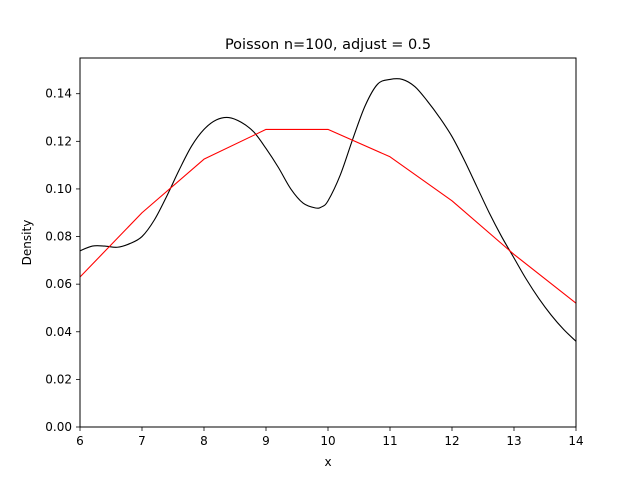 The height and width of the screenshot is (480, 640). What do you see at coordinates (62, 260) in the screenshot?
I see `y-axis: 0.00 0.02 0.04 0.06 0.08 0.10 0.12 0.14` at bounding box center [62, 260].